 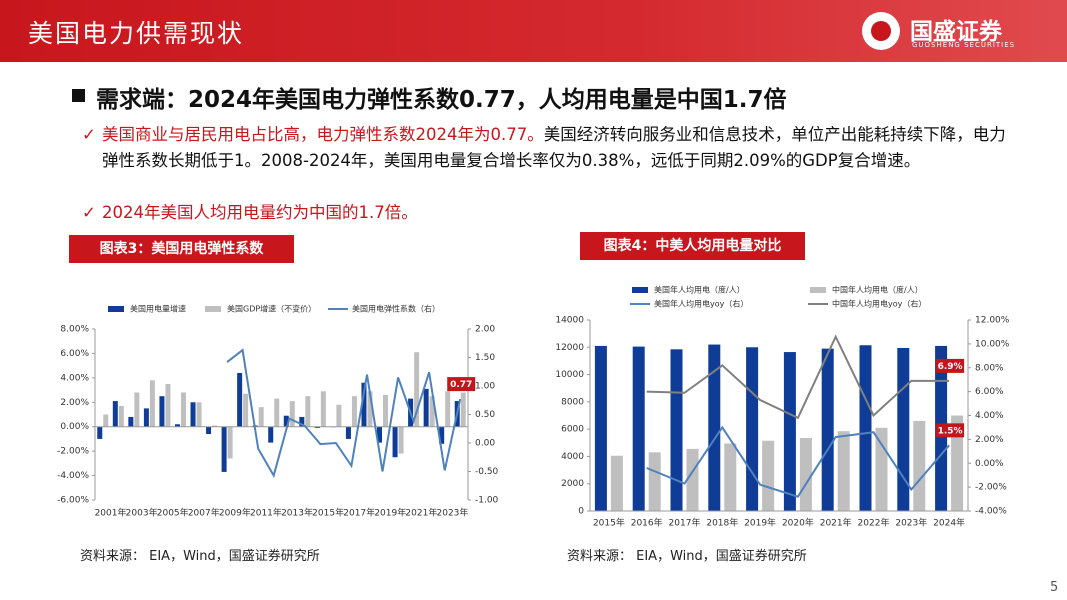 What do you see at coordinates (581, 512) in the screenshot?
I see `y-tick-label: 0` at bounding box center [581, 512].